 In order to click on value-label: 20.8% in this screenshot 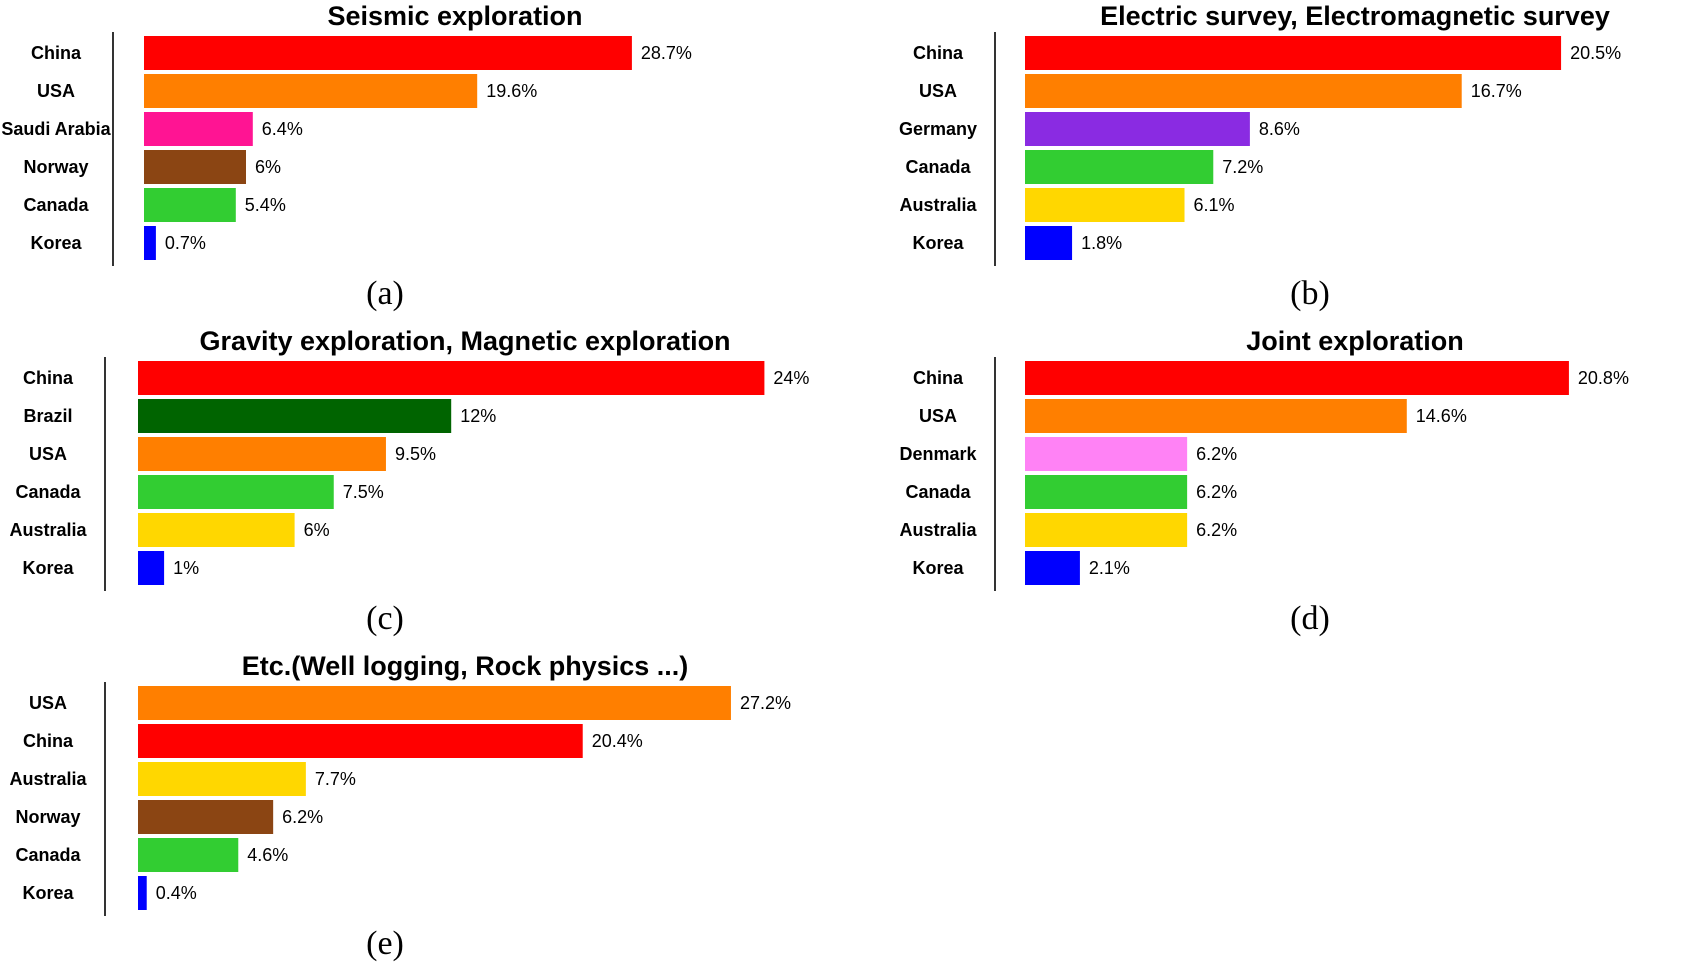, I will do `click(1603, 378)`.